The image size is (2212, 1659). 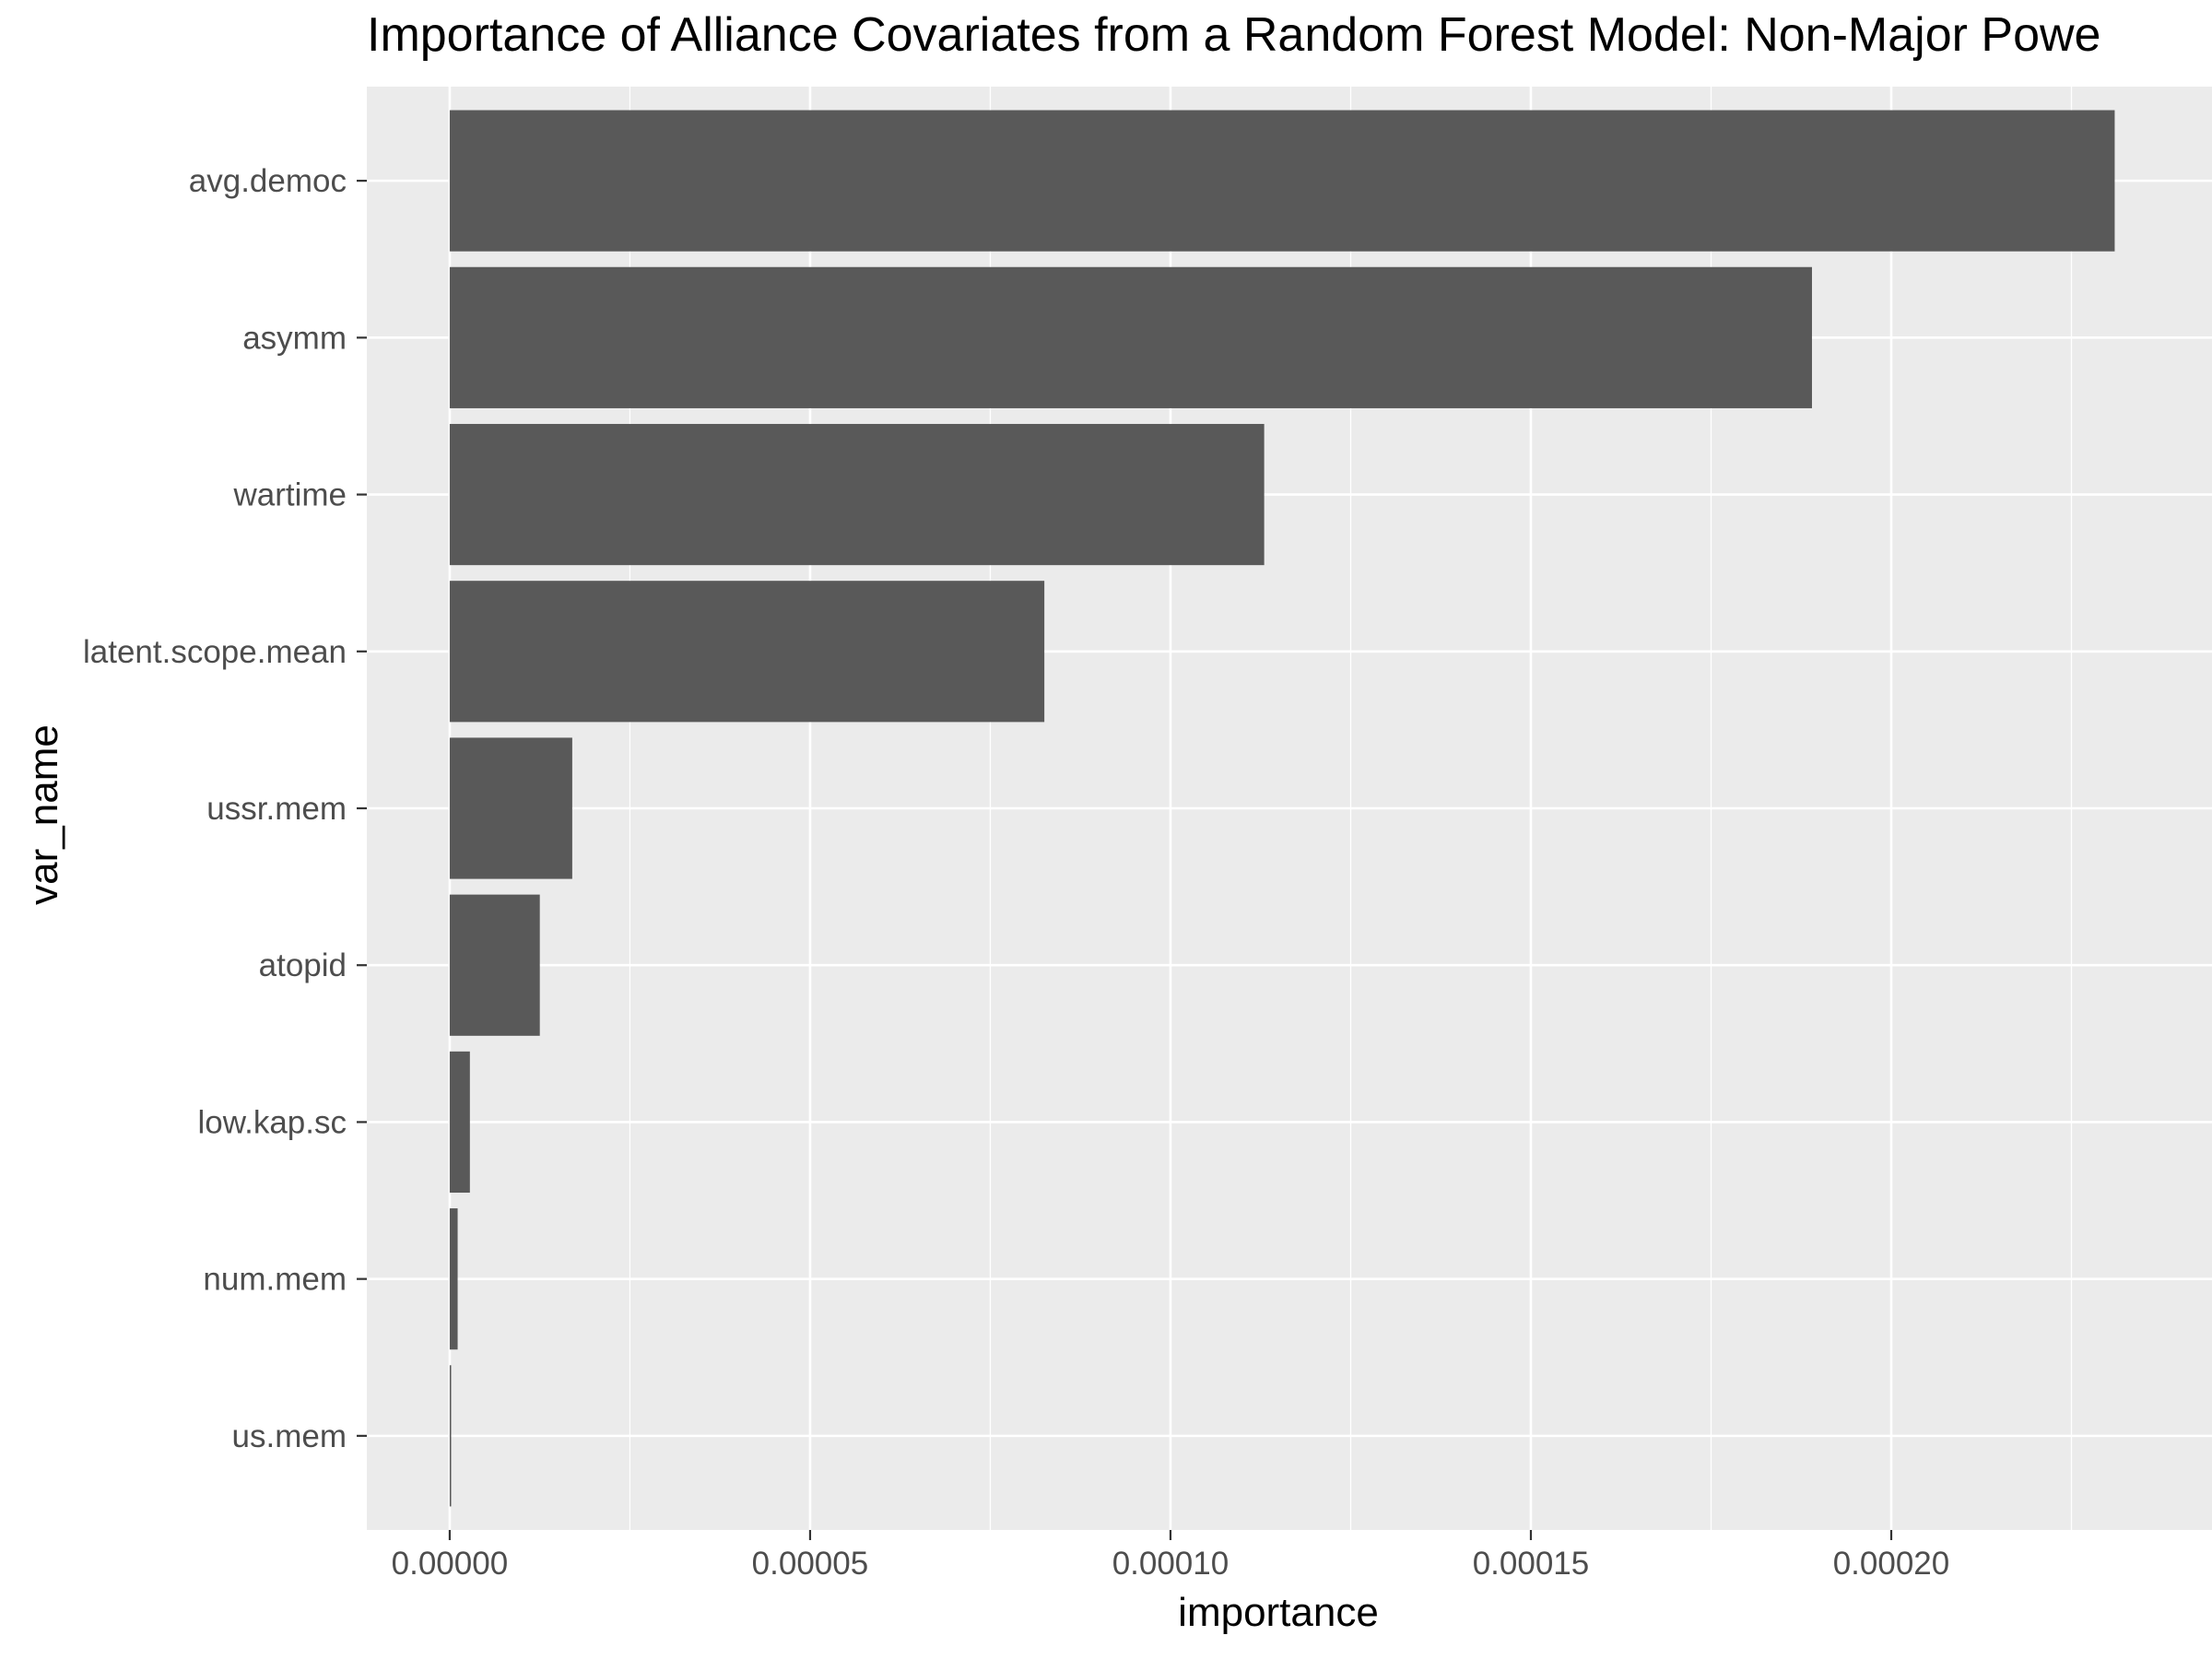 What do you see at coordinates (1278, 1612) in the screenshot?
I see `x-axis-title: importance` at bounding box center [1278, 1612].